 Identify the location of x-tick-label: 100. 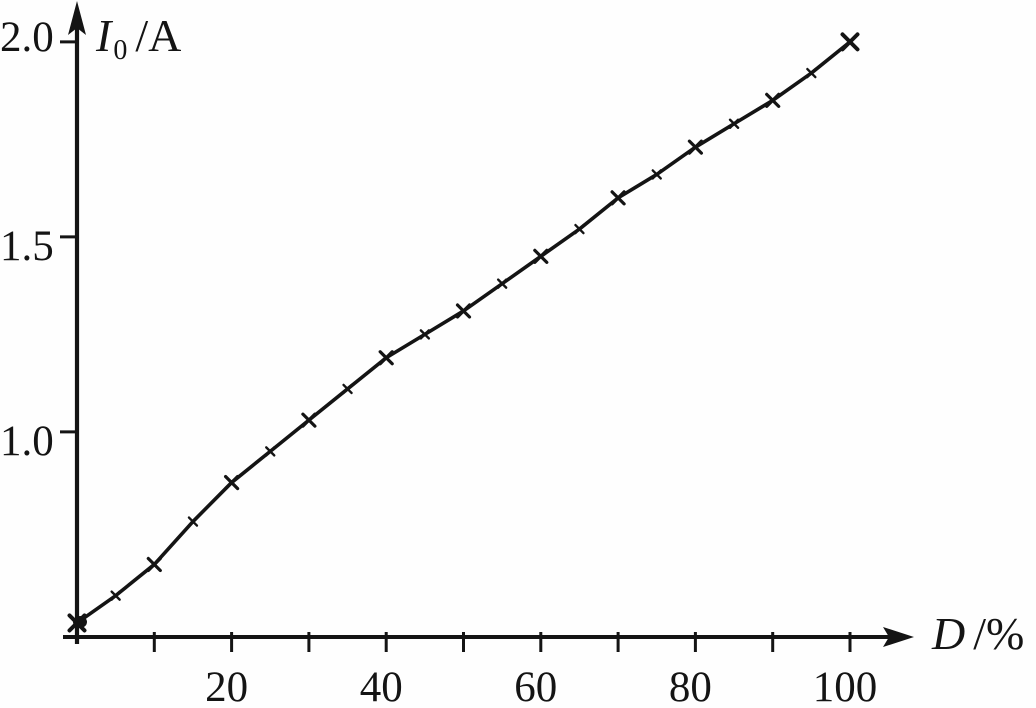
(845, 686).